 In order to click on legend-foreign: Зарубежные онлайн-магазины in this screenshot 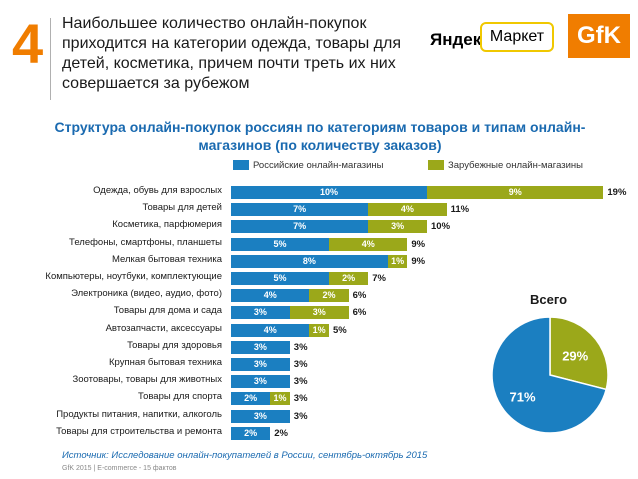, I will do `click(505, 165)`.